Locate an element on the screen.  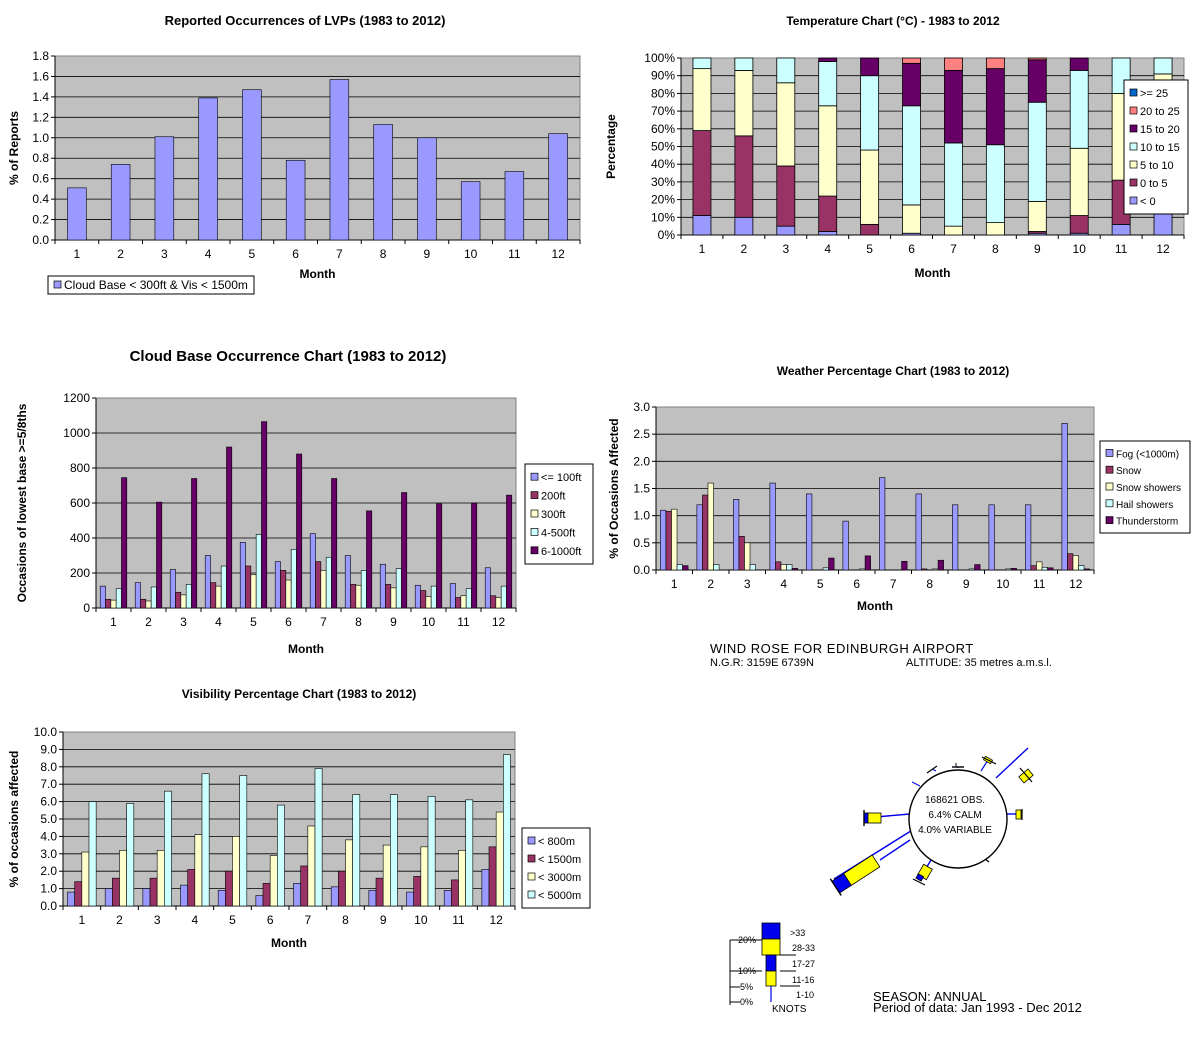
x-tick-label: 7 is located at coordinates (893, 584).